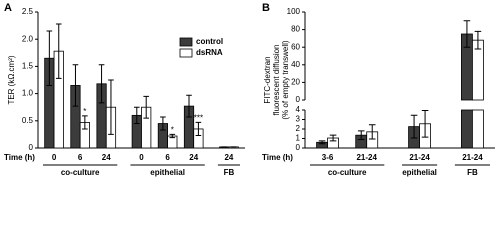 This screenshot has height=240, width=500. Describe the element at coordinates (295, 46) in the screenshot. I see `y-tick-label: 60` at that location.